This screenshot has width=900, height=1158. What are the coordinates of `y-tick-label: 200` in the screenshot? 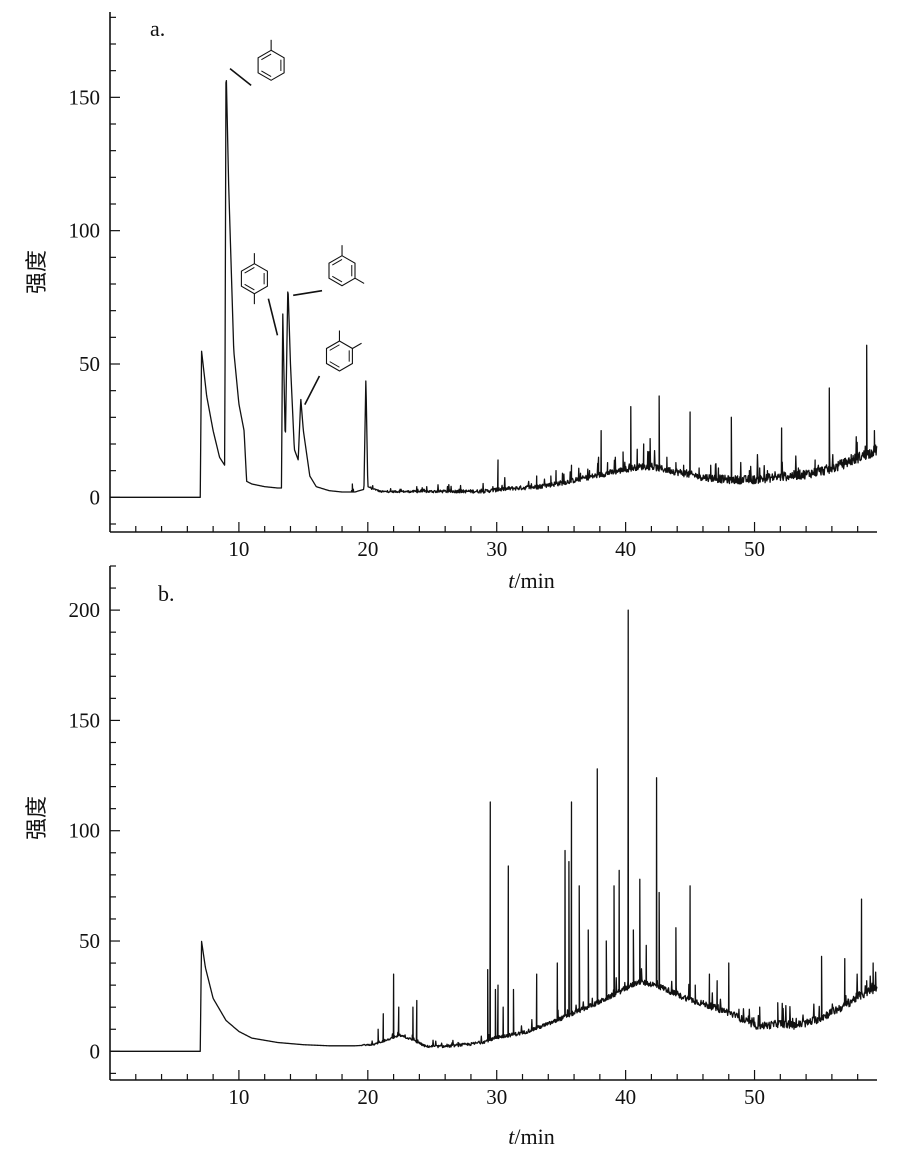 It's located at (85, 610).